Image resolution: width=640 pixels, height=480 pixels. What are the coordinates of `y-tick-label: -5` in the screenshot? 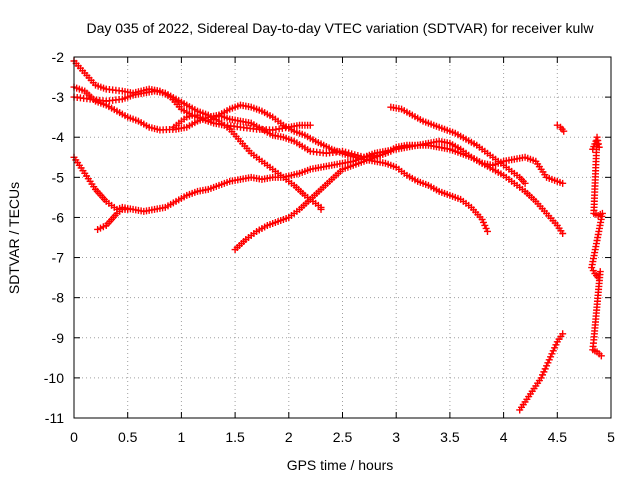 It's located at (58, 177).